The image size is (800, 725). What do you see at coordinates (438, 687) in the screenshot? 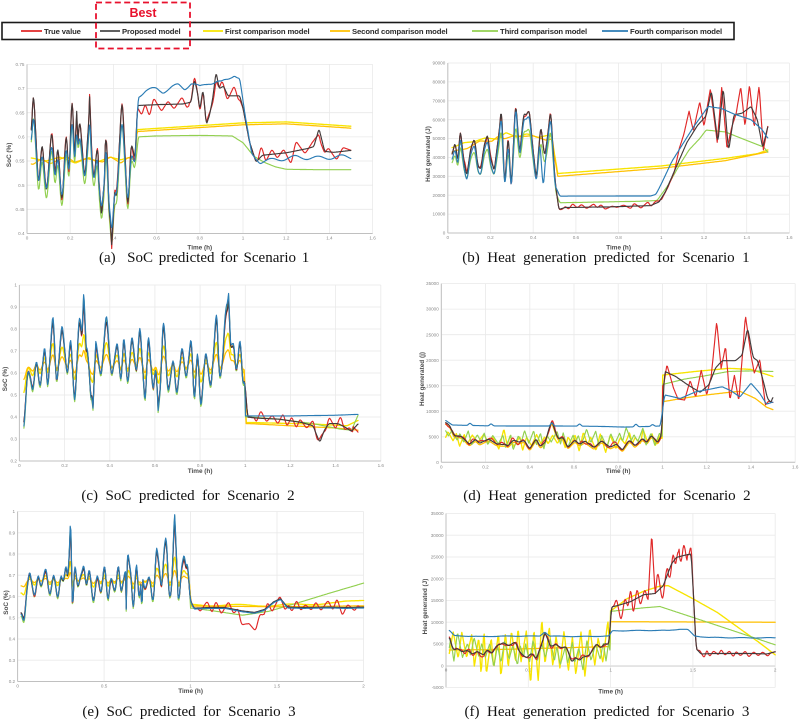
I see `svg-text: -5000` at bounding box center [438, 687].